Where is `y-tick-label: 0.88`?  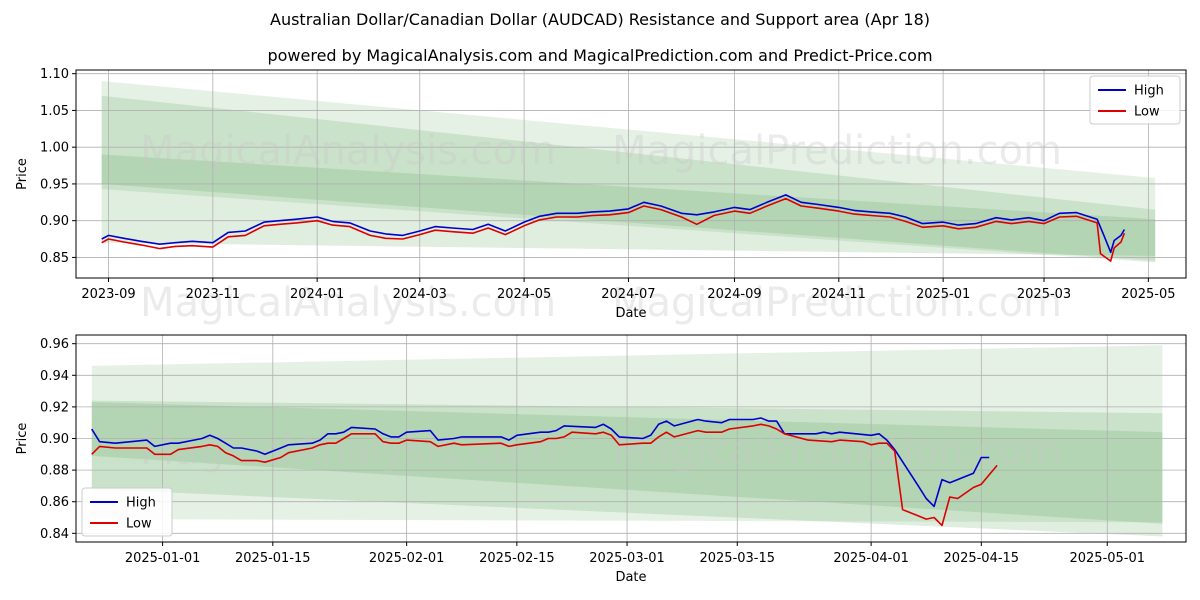
y-tick-label: 0.88 is located at coordinates (54, 471).